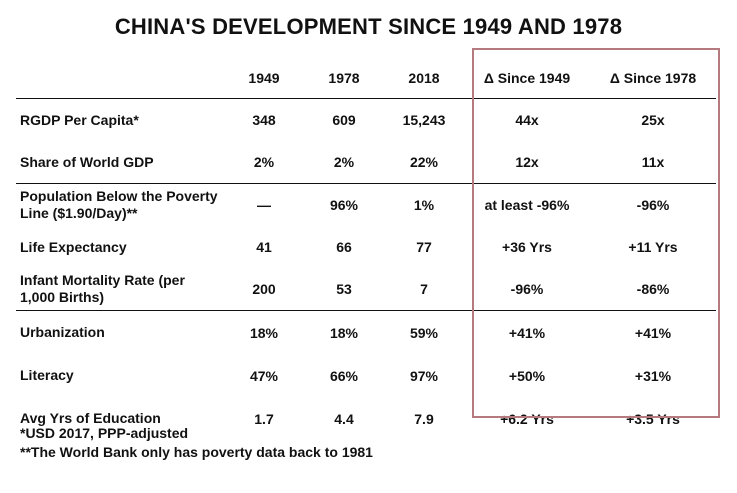 The height and width of the screenshot is (493, 737). What do you see at coordinates (62, 332) in the screenshot?
I see `row-label: Urbanization` at bounding box center [62, 332].